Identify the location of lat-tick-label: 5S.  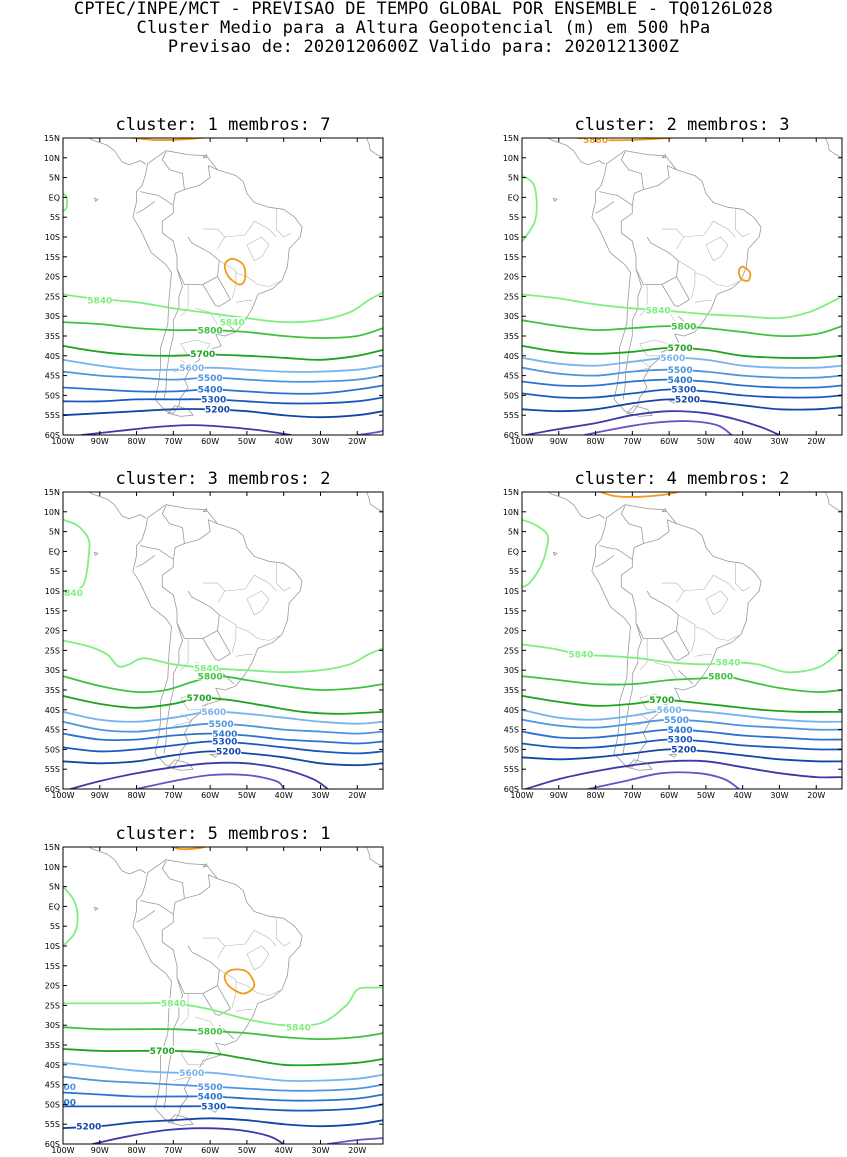
(55, 926).